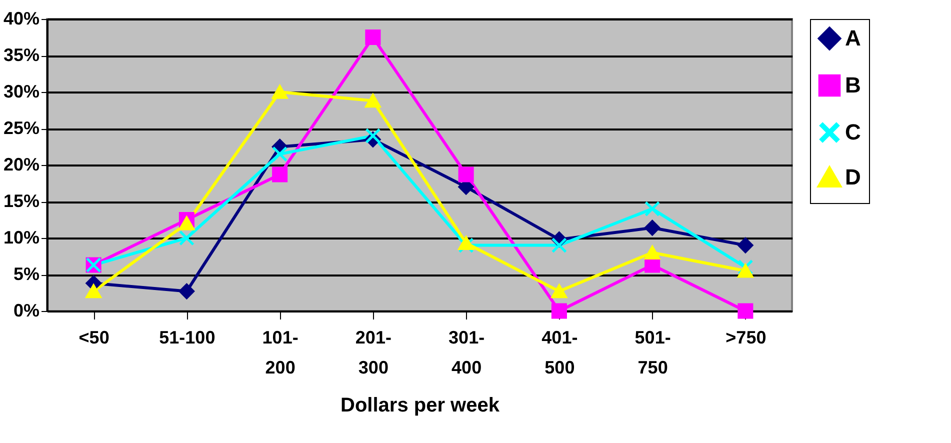  I want to click on legend-label: C, so click(853, 132).